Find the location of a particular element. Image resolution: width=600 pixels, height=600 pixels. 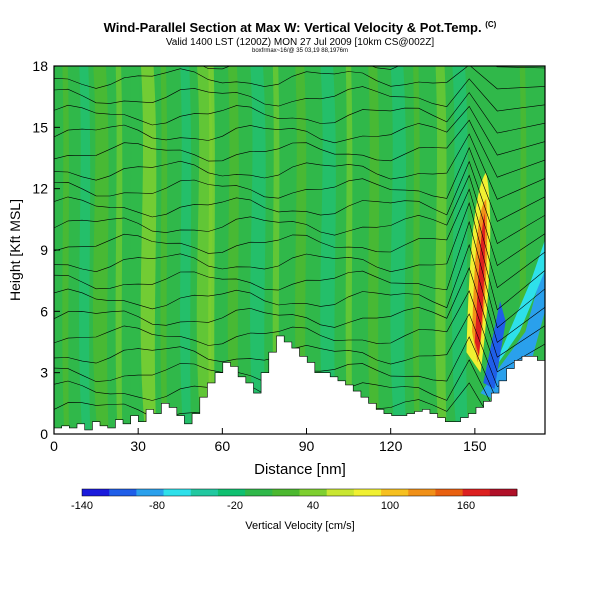

x-axis-label: Distance [nm] is located at coordinates (300, 469).